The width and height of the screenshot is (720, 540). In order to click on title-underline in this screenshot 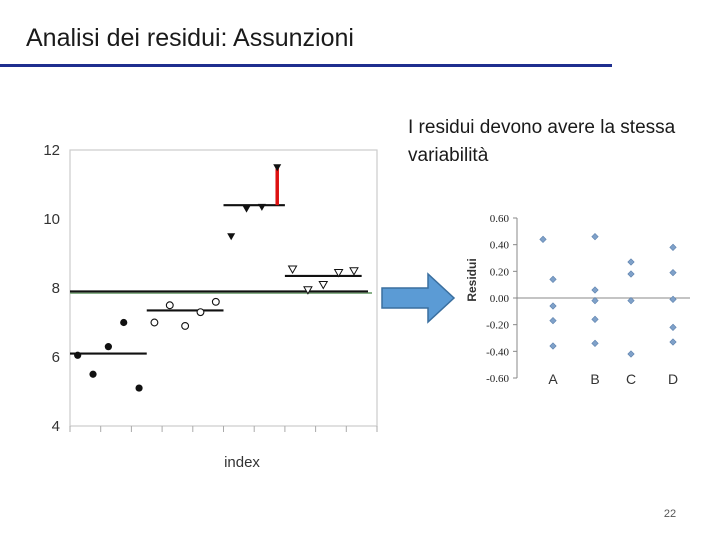, I will do `click(306, 65)`.